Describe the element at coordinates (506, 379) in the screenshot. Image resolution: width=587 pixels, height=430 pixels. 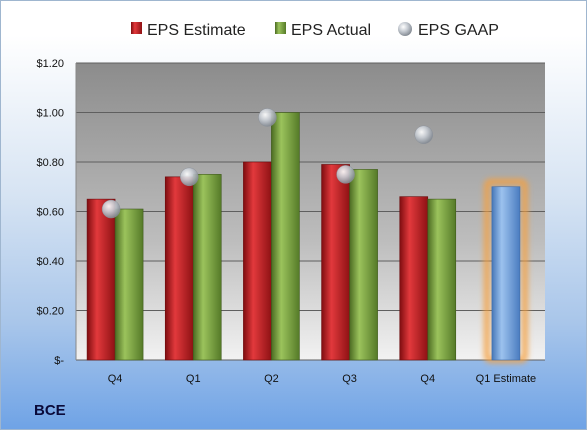
I see `x-tick-label: Q1 Estimate` at that location.